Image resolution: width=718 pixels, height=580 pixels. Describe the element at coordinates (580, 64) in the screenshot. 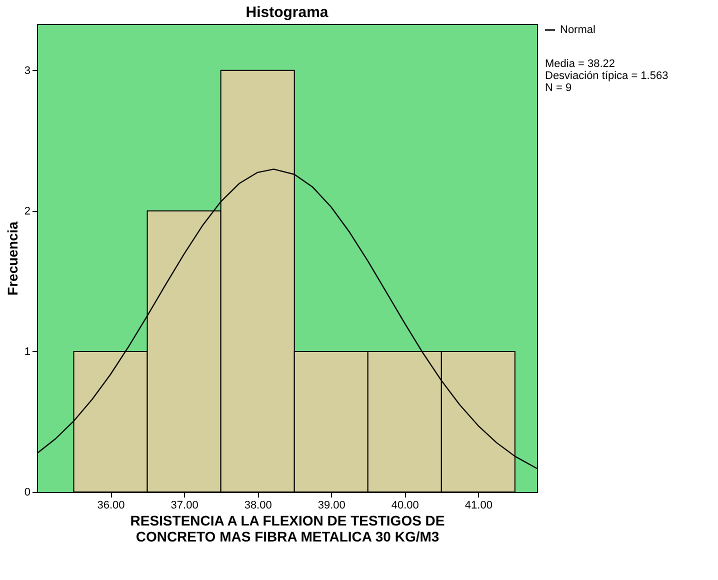

I see `text: Media = 38.22` at that location.